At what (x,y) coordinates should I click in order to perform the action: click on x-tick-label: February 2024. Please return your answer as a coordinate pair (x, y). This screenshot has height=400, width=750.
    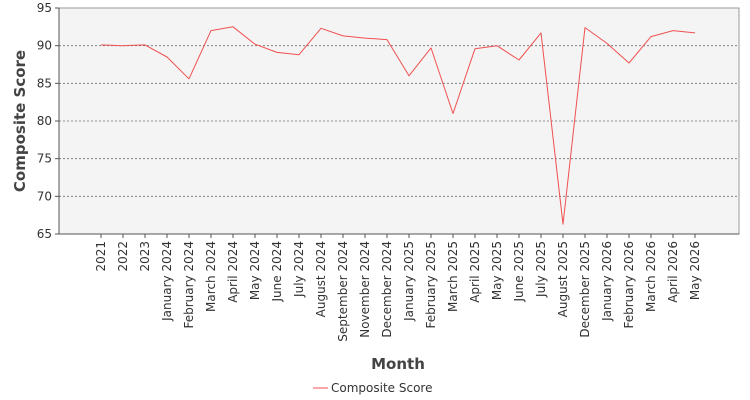
    Looking at the image, I should click on (189, 285).